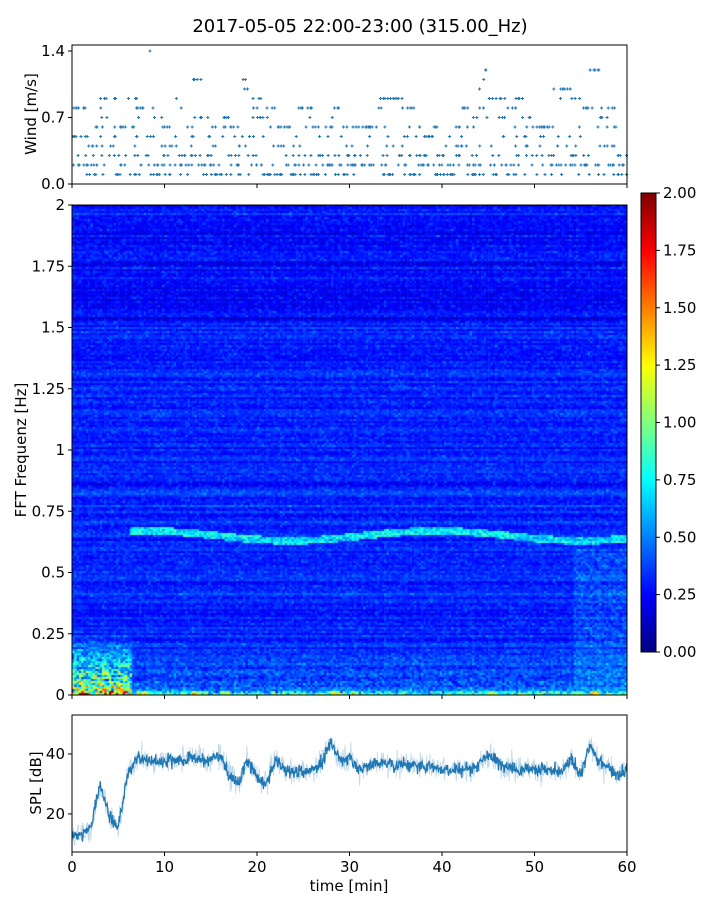 This screenshot has width=720, height=900. I want to click on colorbar-frame, so click(648, 422).